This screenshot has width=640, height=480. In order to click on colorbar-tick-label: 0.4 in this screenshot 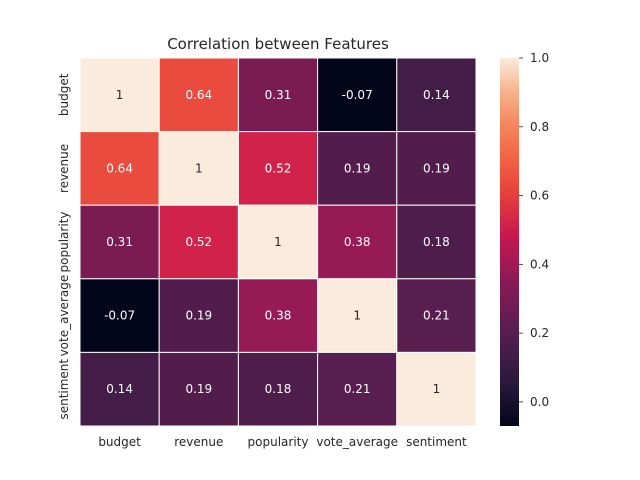, I will do `click(539, 264)`.